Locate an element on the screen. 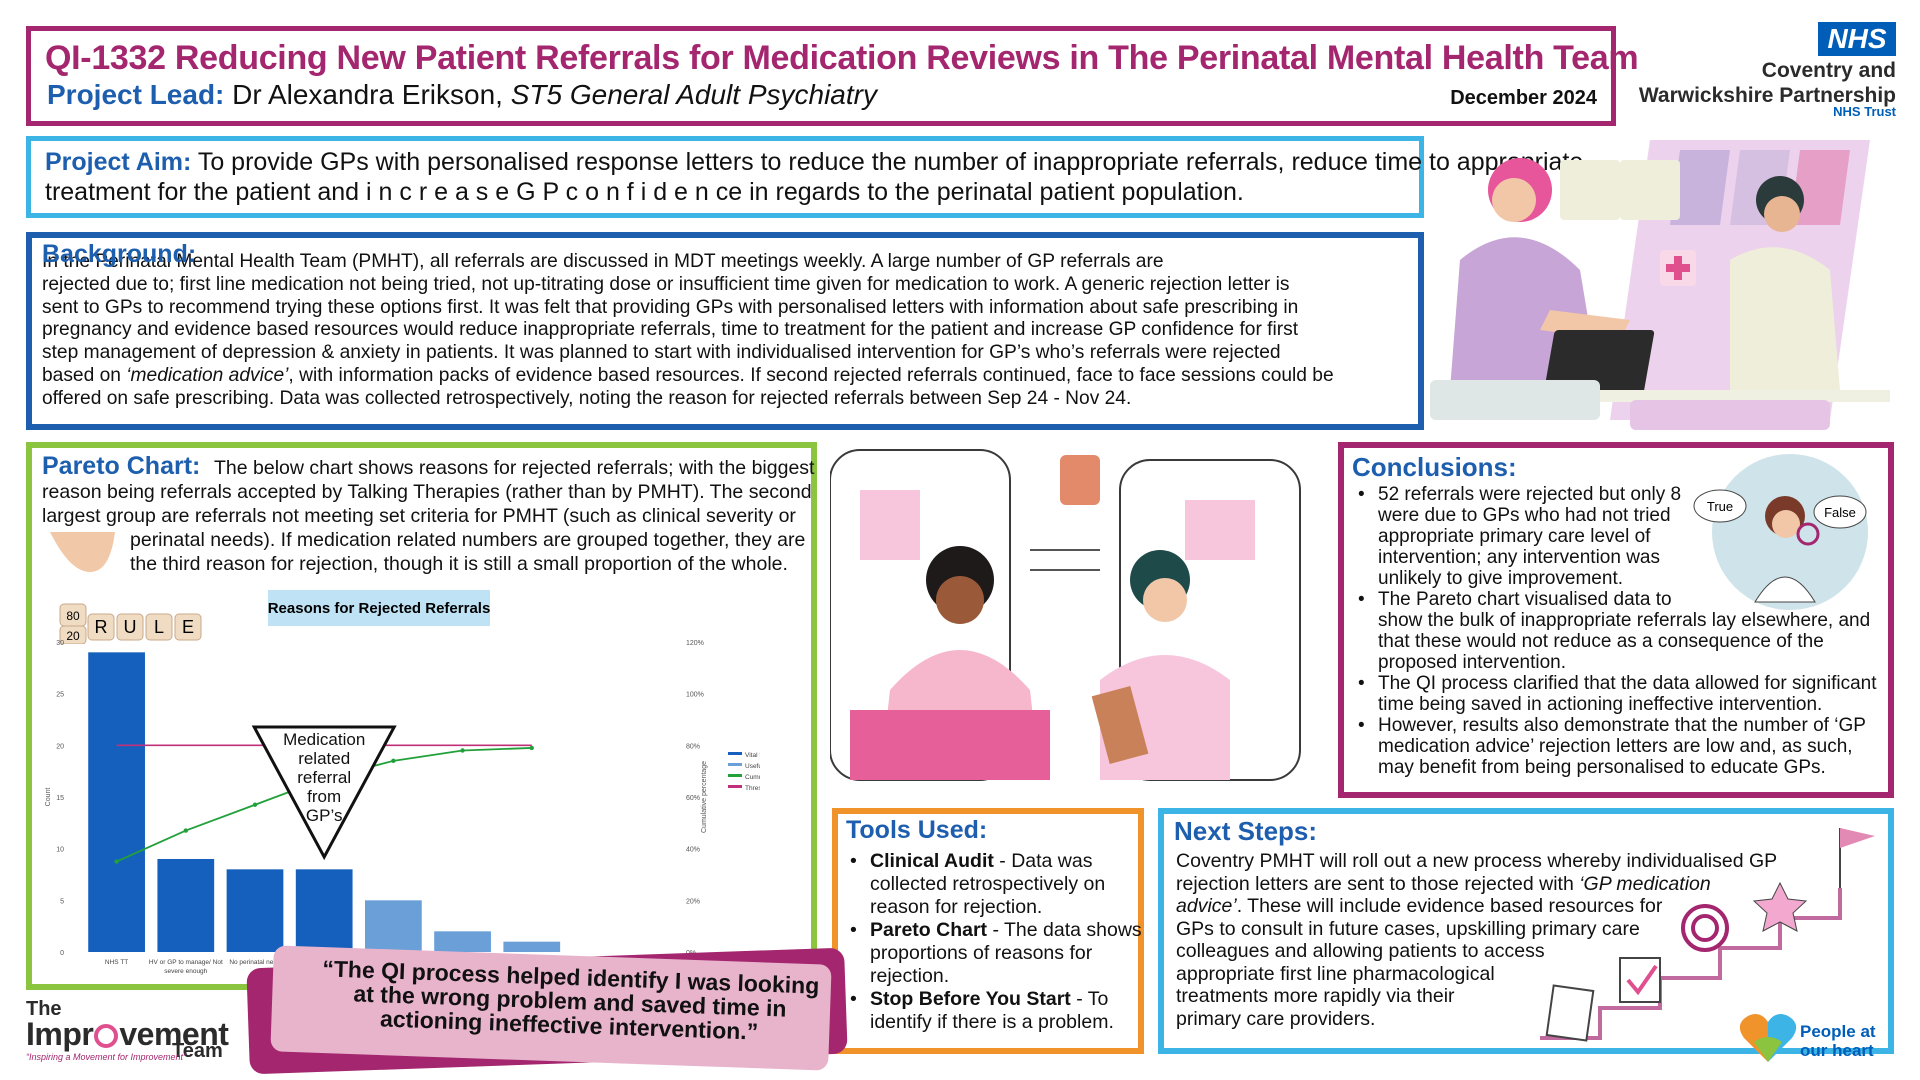 Image resolution: width=1920 pixels, height=1080 pixels. y-tick-label: 30 is located at coordinates (60, 643).